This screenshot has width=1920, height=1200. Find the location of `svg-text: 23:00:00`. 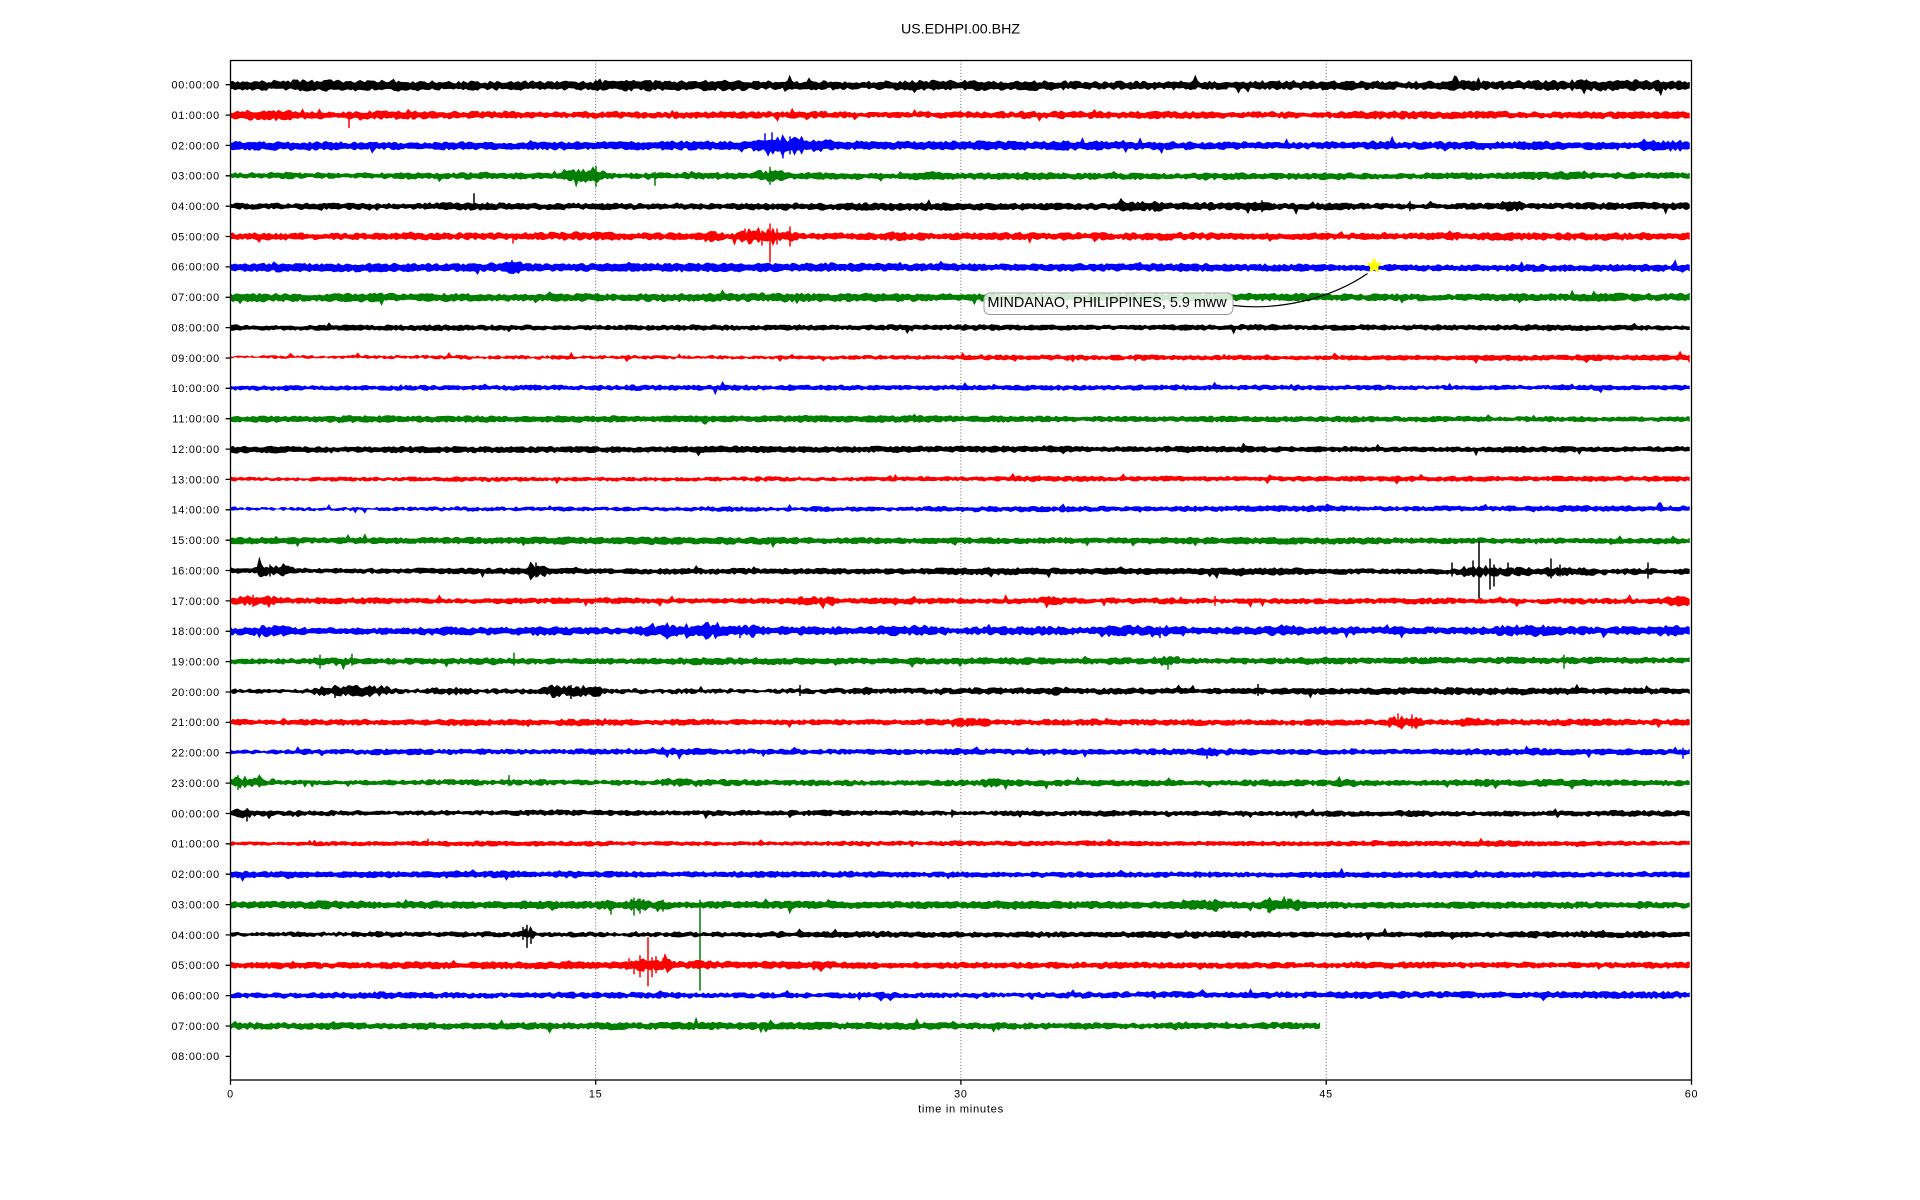

svg-text: 23:00:00 is located at coordinates (195, 784).